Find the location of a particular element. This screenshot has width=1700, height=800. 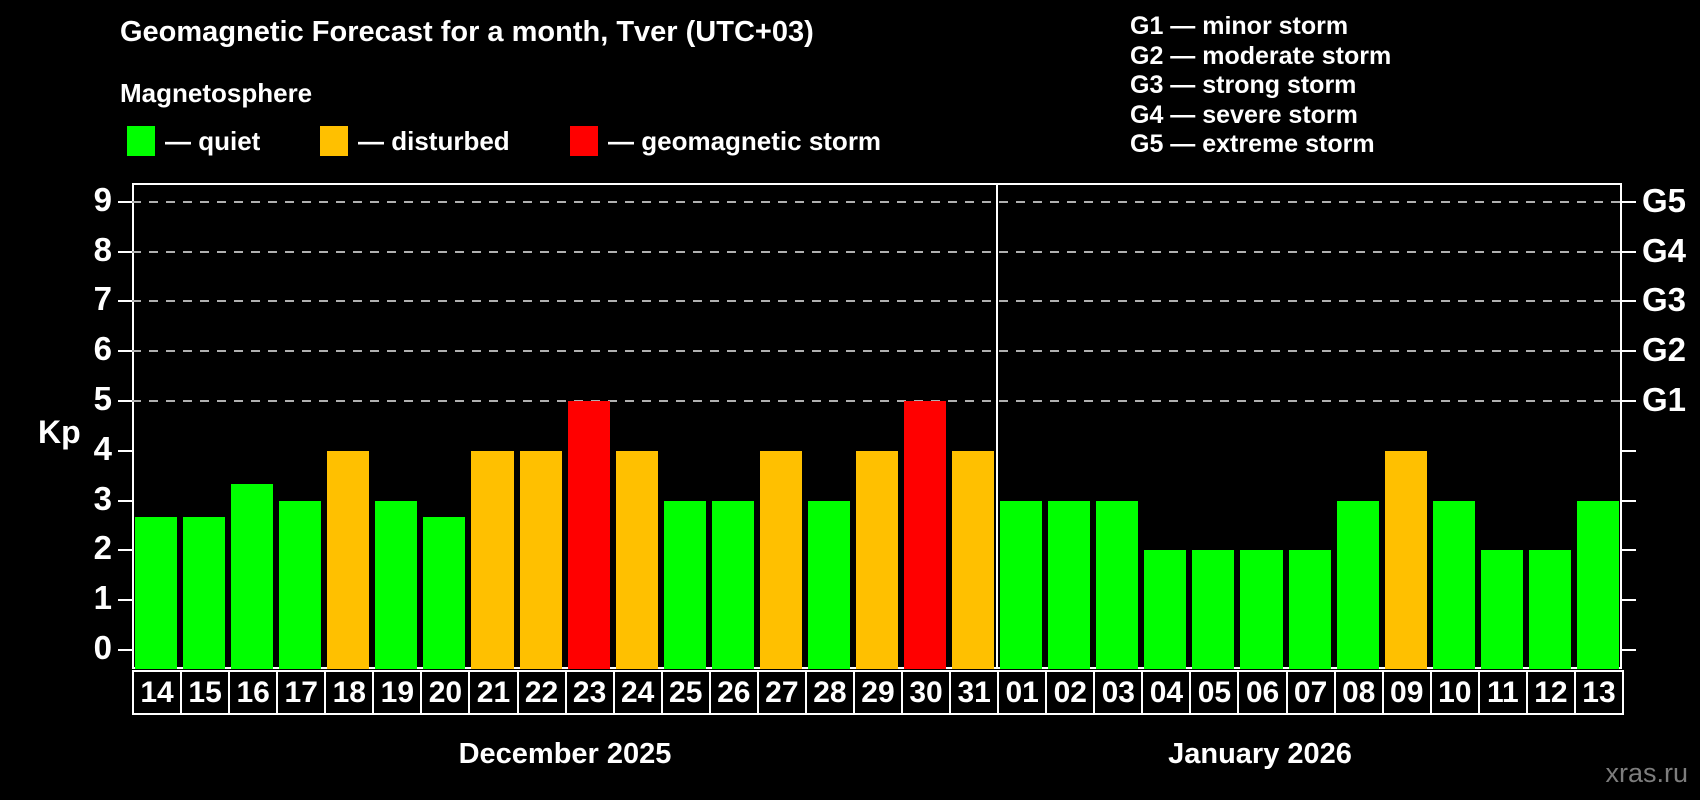

legend-item-quiet: — quiet is located at coordinates (193, 141).